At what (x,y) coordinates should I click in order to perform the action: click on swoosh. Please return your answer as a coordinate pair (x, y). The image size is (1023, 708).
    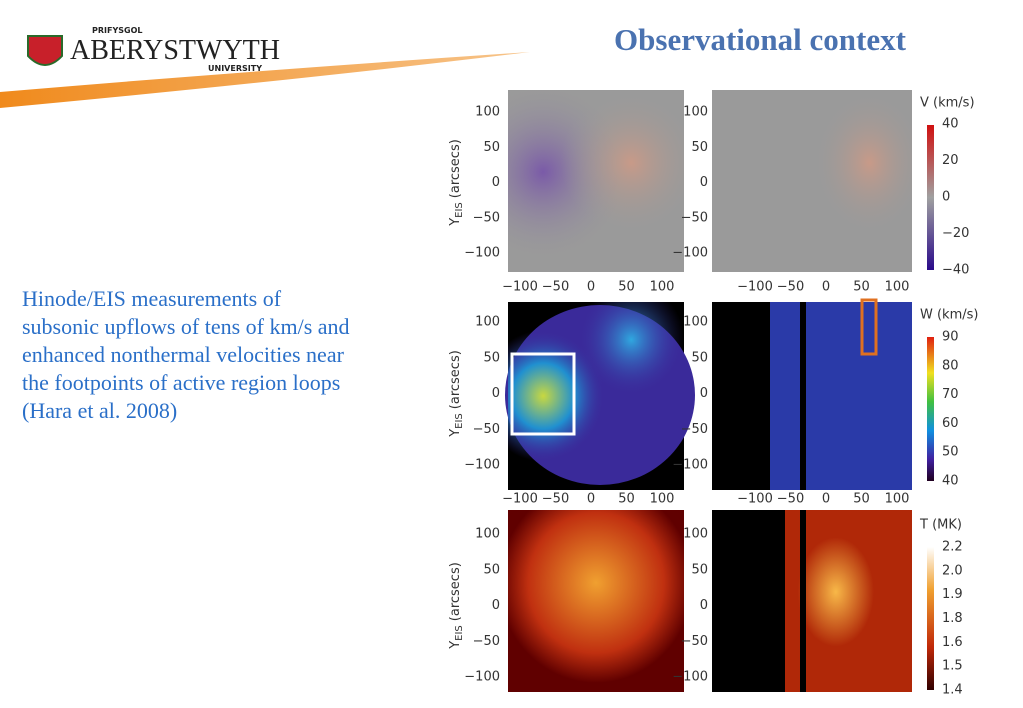
    Looking at the image, I should click on (265, 80).